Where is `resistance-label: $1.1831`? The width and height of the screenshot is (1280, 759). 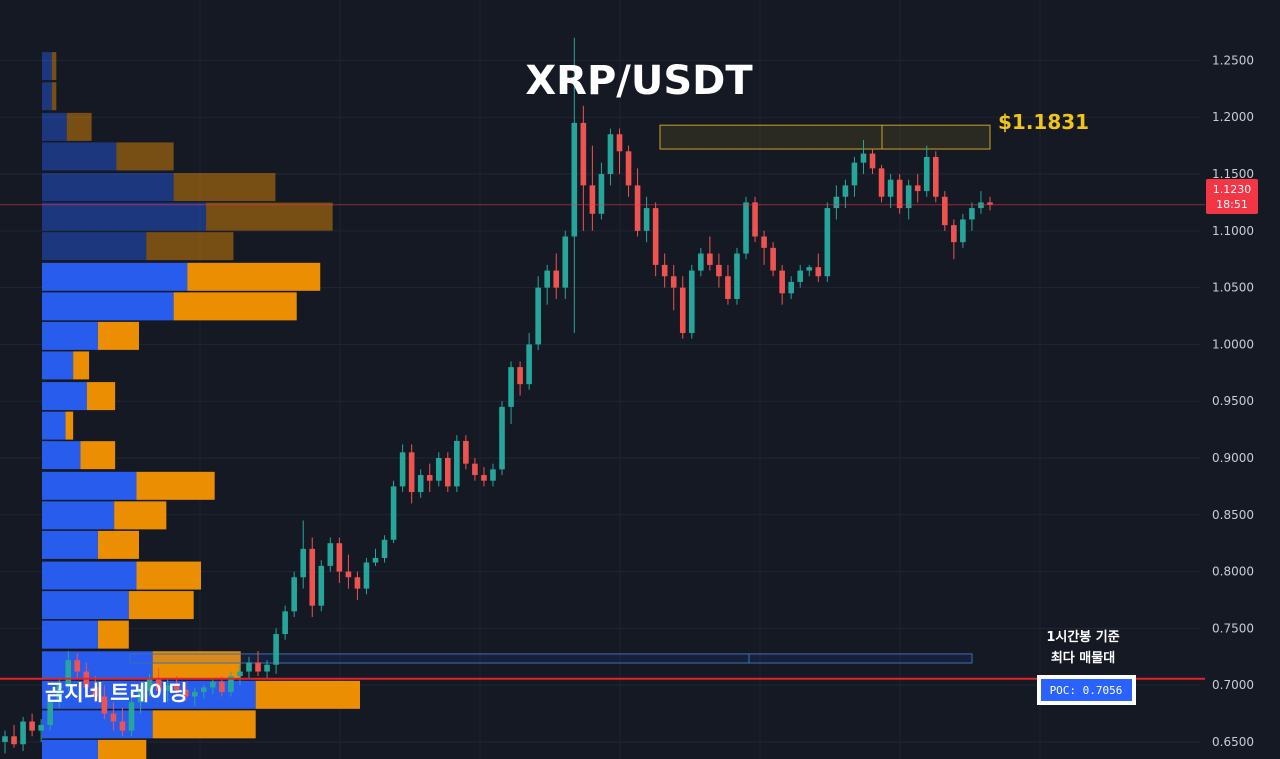 resistance-label: $1.1831 is located at coordinates (1043, 122).